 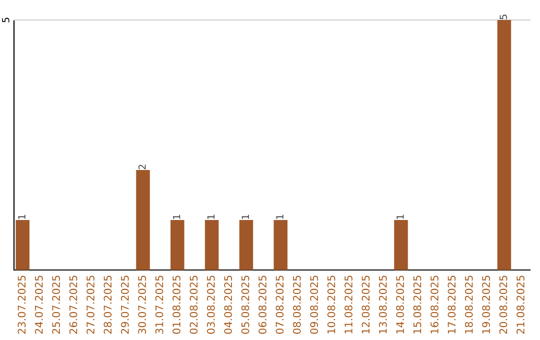 What do you see at coordinates (90, 305) in the screenshot?
I see `x-tick-label: 27.07.2025` at bounding box center [90, 305].